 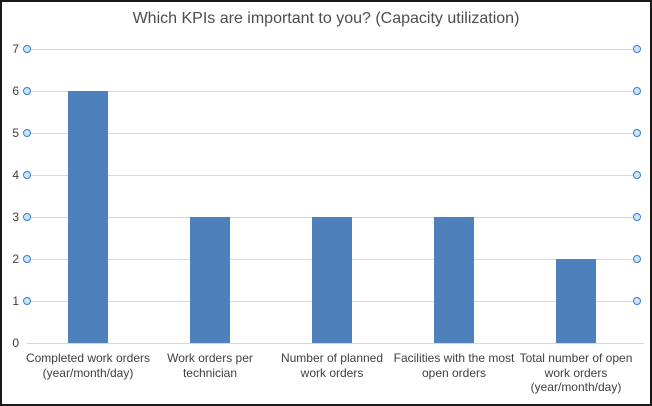 I want to click on y-axis: 0 1 2 3 4 5 6 7, so click(x=10, y=203).